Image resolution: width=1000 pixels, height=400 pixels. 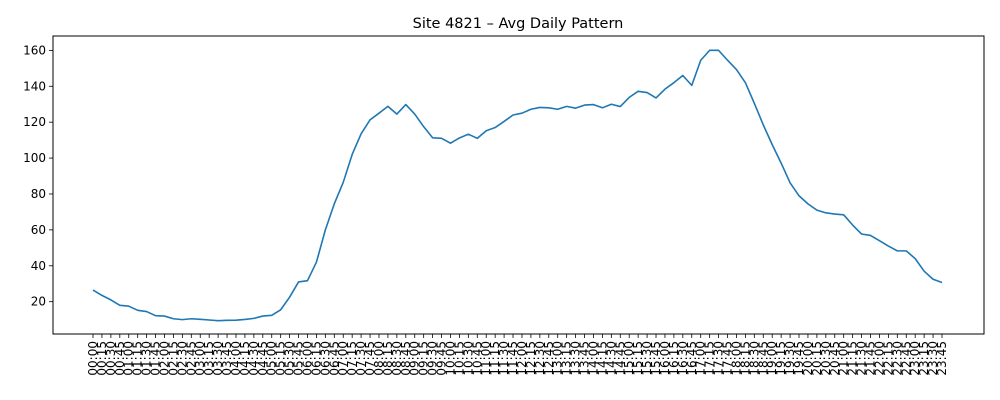 I want to click on x-tick-label: 22:15, so click(x=888, y=358).